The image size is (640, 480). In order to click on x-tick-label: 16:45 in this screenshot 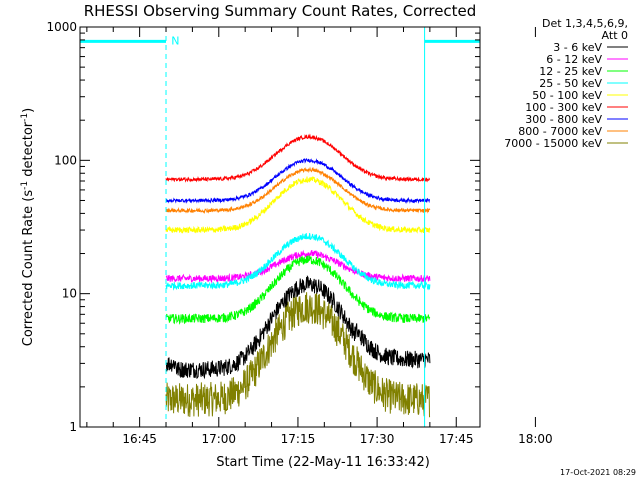, I will do `click(139, 439)`.